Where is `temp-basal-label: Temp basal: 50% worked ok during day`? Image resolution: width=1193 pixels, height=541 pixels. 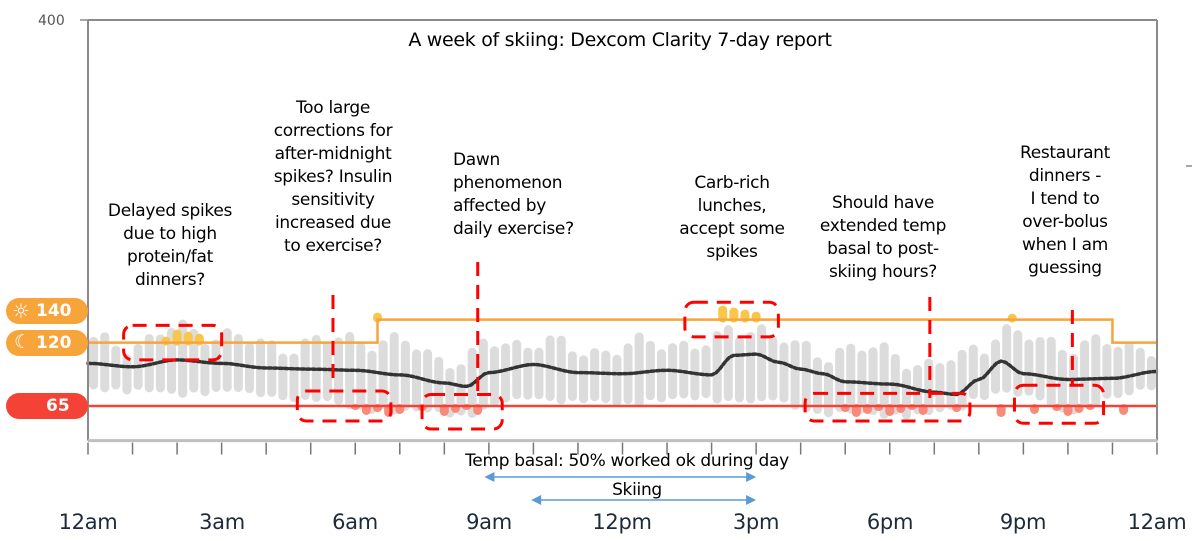 temp-basal-label: Temp basal: 50% worked ok during day is located at coordinates (627, 461).